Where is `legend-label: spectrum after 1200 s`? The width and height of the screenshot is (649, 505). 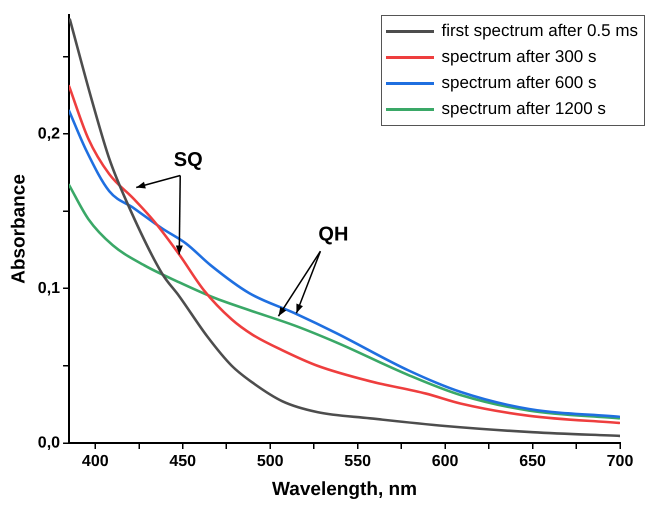
legend-label: spectrum after 1200 s is located at coordinates (524, 109).